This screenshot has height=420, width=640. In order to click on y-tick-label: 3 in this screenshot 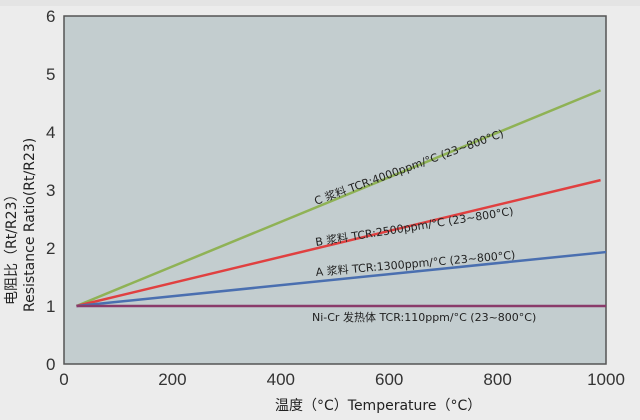, I will do `click(50, 190)`.